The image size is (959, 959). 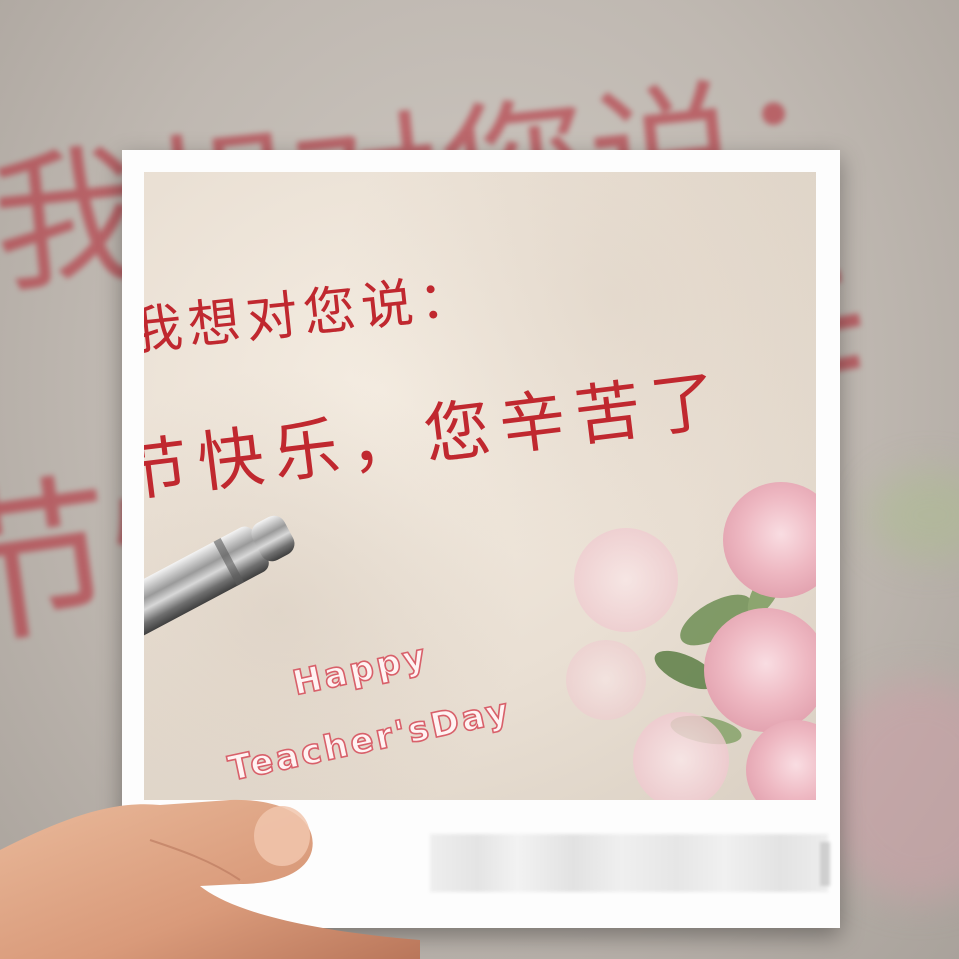 What do you see at coordinates (914, 515) in the screenshot?
I see `background-leaf-blur` at bounding box center [914, 515].